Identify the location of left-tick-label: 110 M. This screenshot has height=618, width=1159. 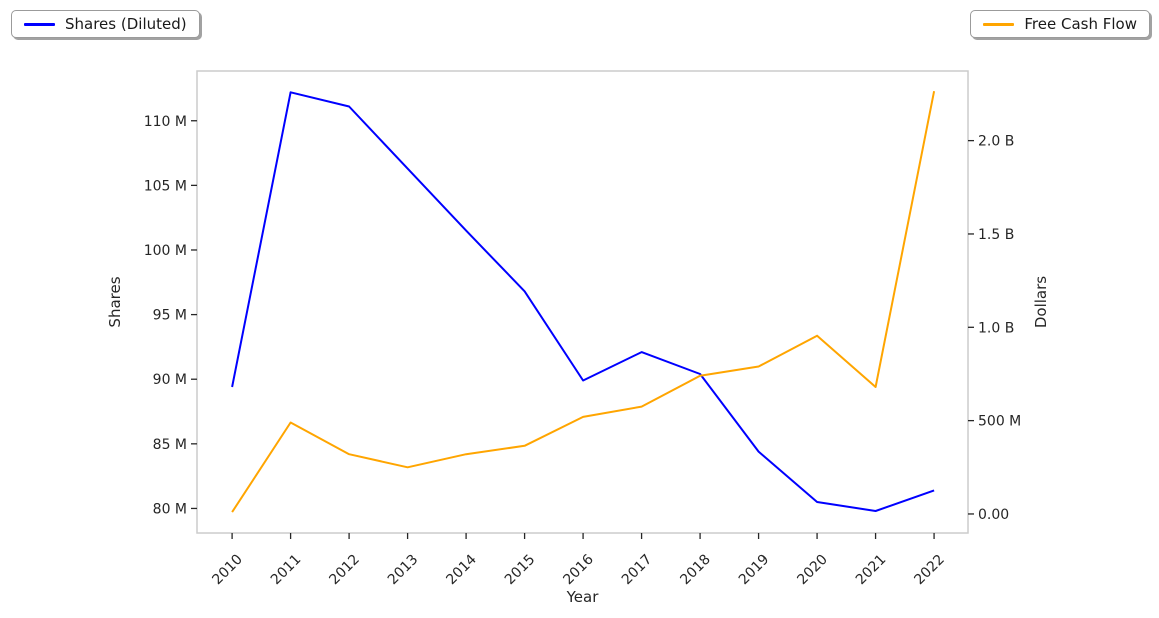
(165, 122).